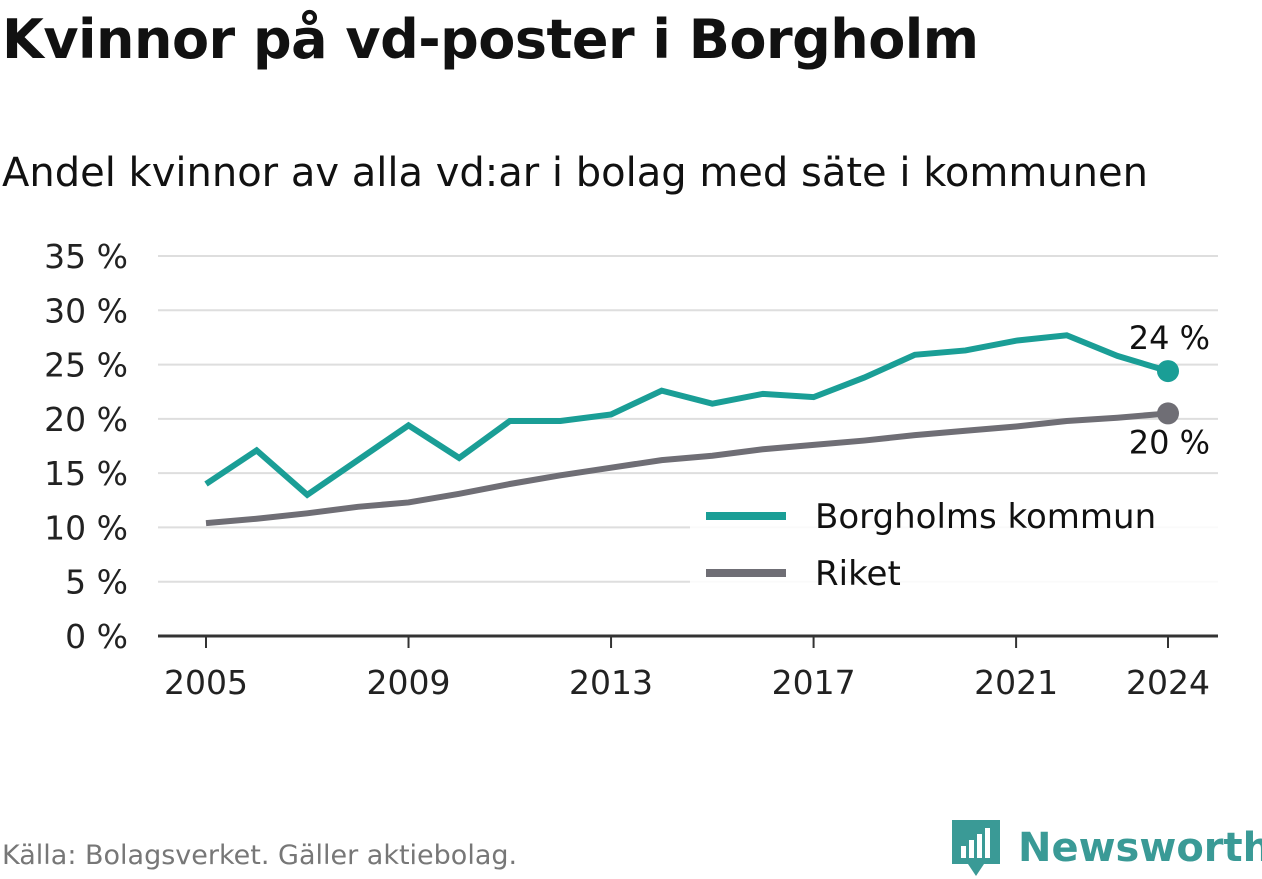  Describe the element at coordinates (206, 682) in the screenshot. I see `x-tick-label: 2005` at that location.